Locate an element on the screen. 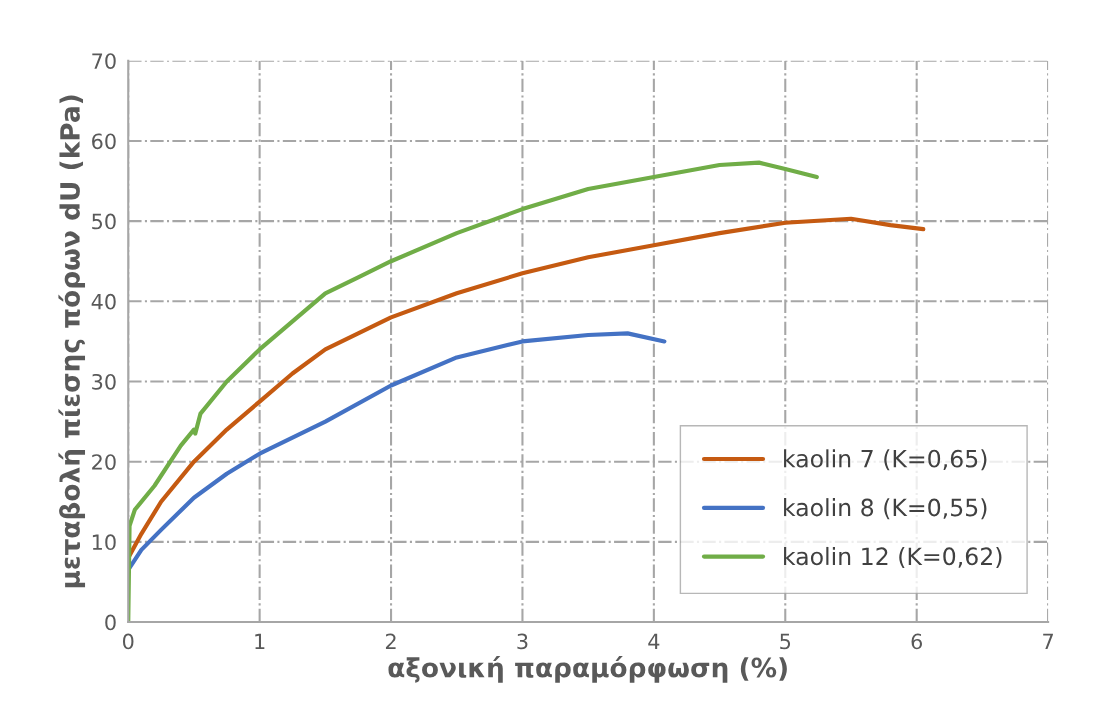 The width and height of the screenshot is (1115, 715). x-tick-label: 7 is located at coordinates (1048, 641).